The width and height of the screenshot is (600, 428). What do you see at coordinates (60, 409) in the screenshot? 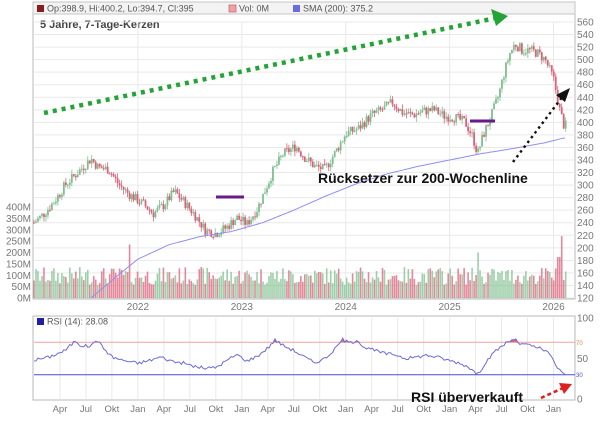
I see `month-tick-label: Apr` at bounding box center [60, 409].